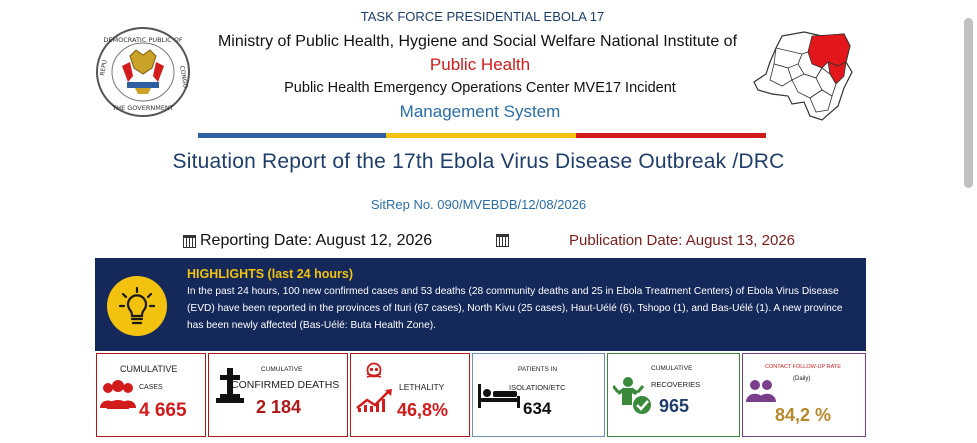 This screenshot has height=443, width=977. Describe the element at coordinates (969, 221) in the screenshot. I see `vertical-scrollbar` at that location.